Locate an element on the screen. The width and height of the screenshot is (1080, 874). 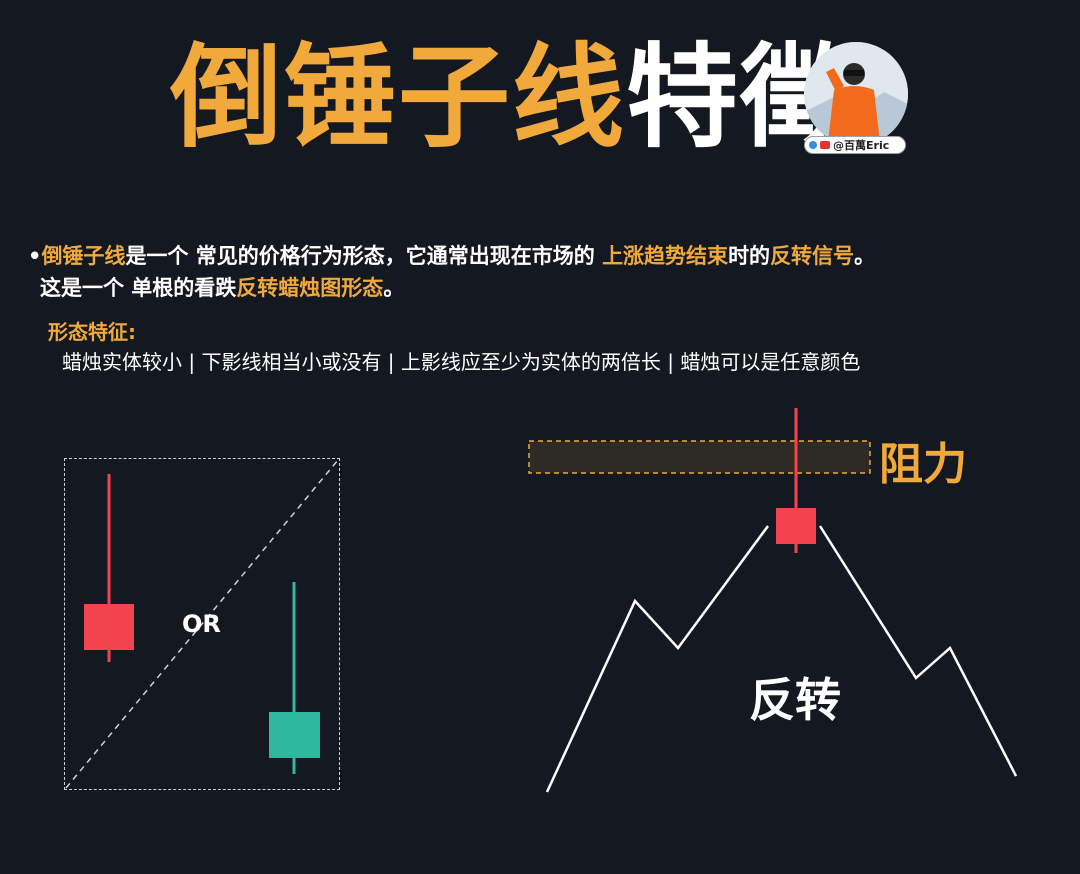
top-candle-body is located at coordinates (796, 526).